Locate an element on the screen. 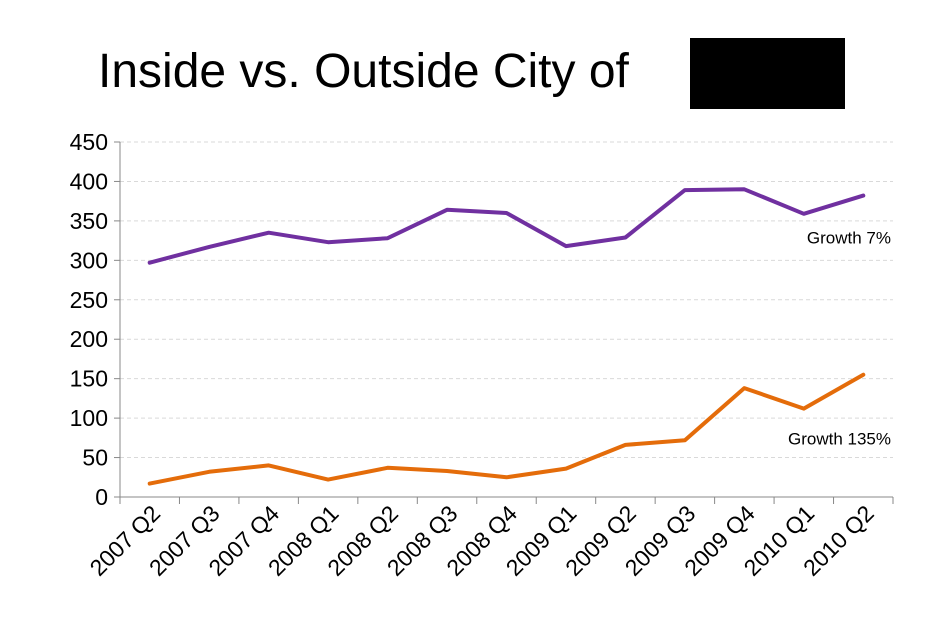  y-tick-label: 250 is located at coordinates (89, 300).